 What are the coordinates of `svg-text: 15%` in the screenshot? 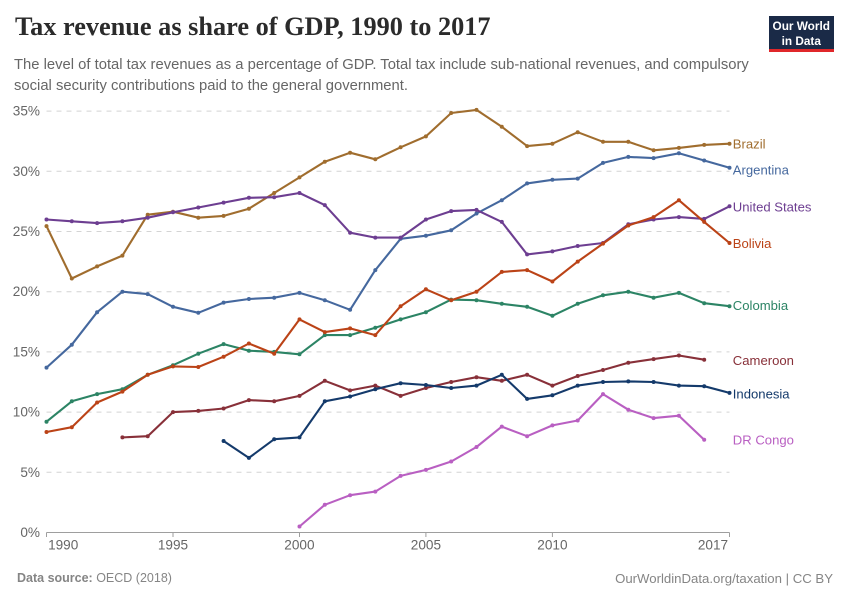 It's located at (26, 351).